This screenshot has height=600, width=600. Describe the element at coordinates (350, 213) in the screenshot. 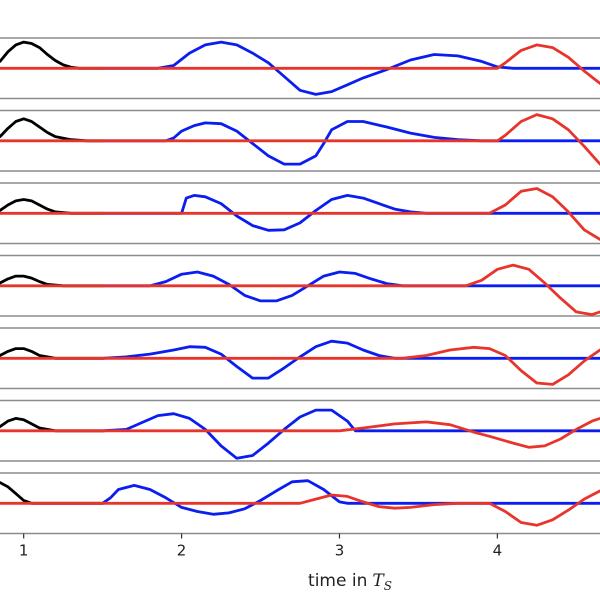

I see `panel-3-blue-series-line` at that location.